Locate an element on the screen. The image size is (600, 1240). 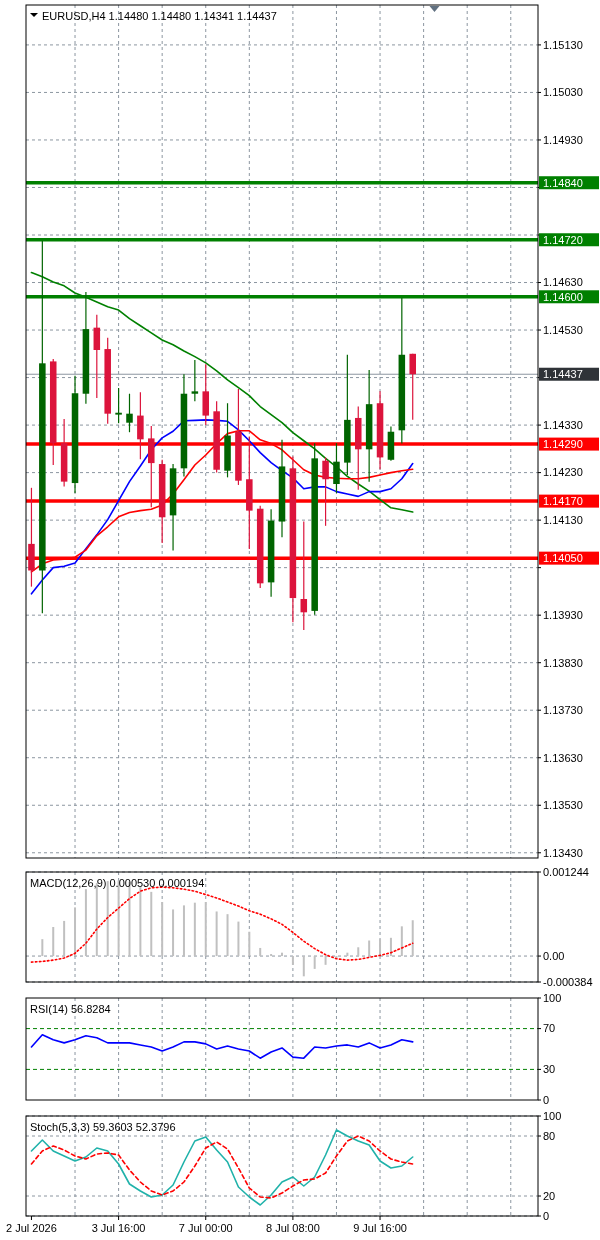
y-tick-label: 1.13830 is located at coordinates (563, 662).